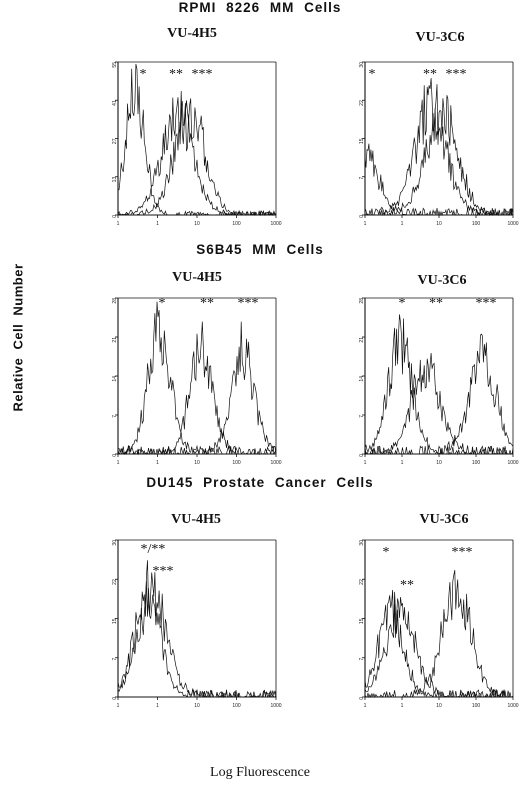  Describe the element at coordinates (402, 706) in the screenshot. I see `panel-6-x-tick-label-1: 1` at that location.